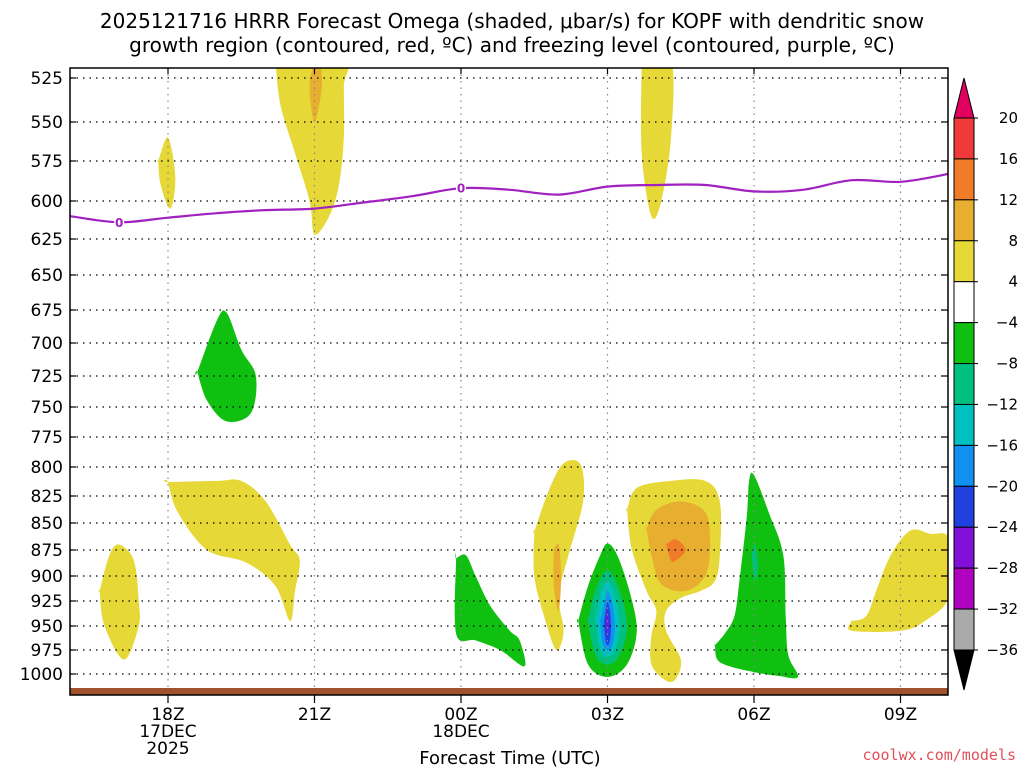  What do you see at coordinates (47, 524) in the screenshot?
I see `y-tick-label: 850` at bounding box center [47, 524].